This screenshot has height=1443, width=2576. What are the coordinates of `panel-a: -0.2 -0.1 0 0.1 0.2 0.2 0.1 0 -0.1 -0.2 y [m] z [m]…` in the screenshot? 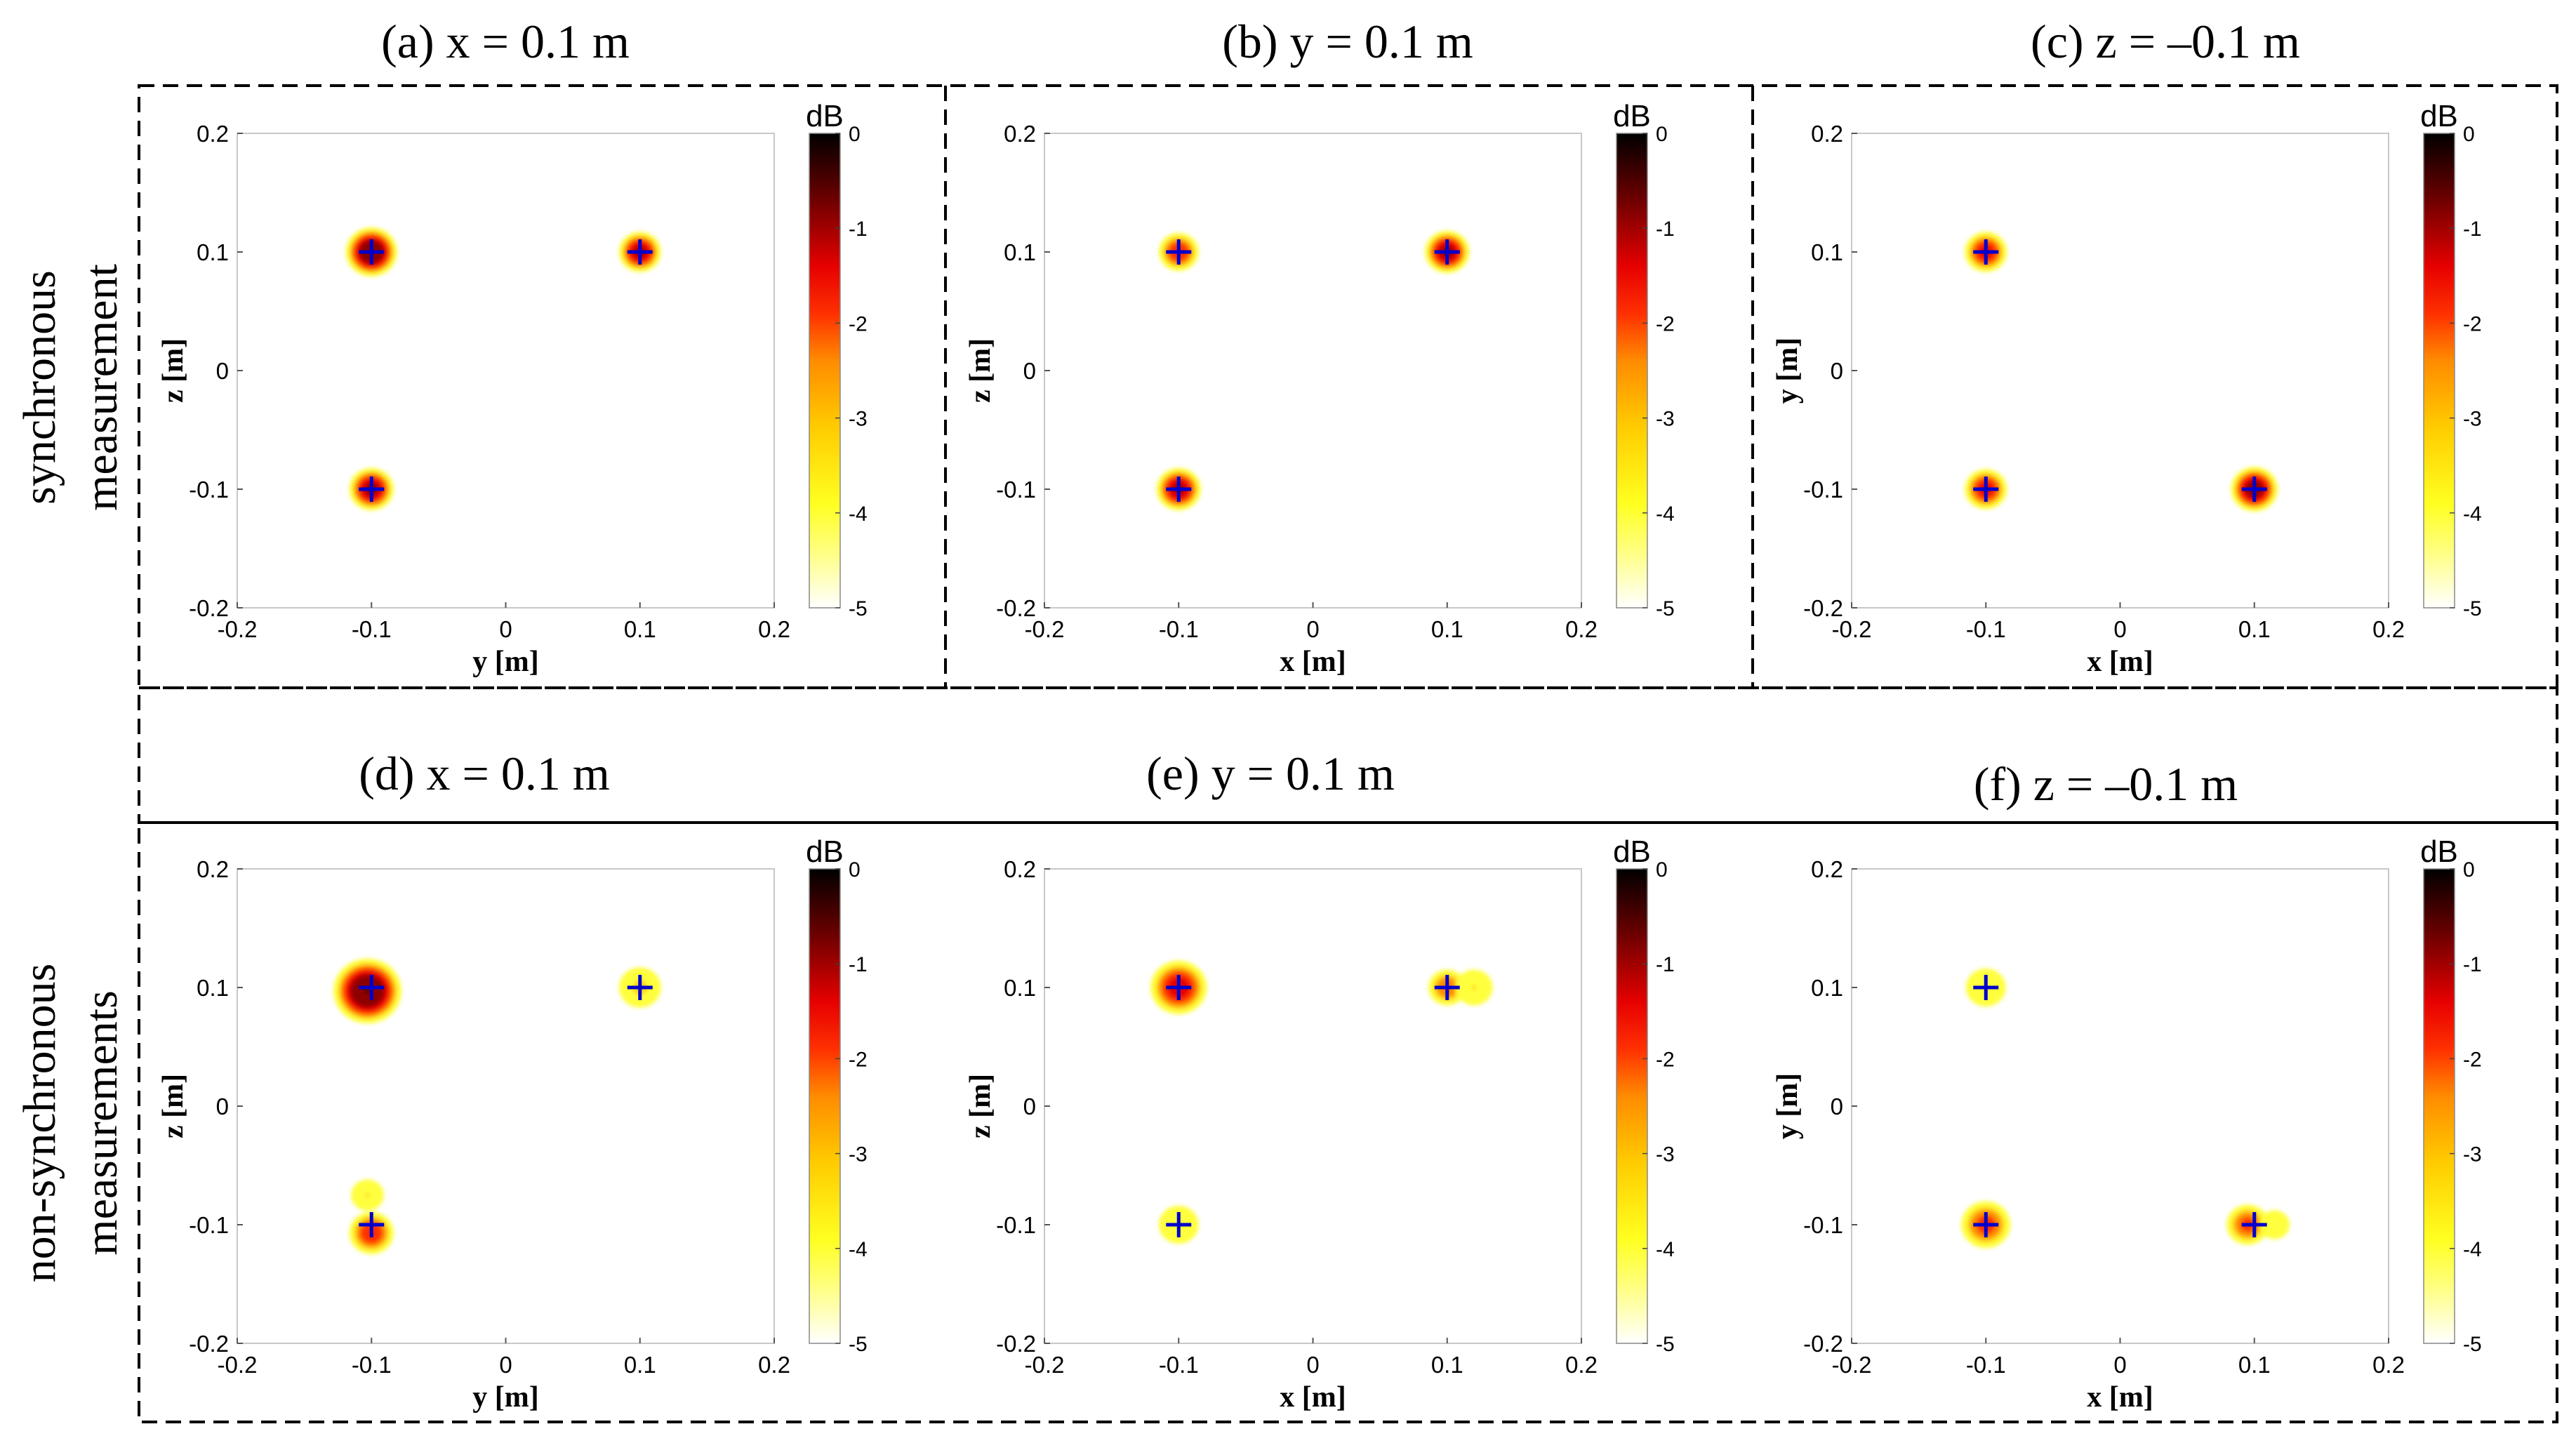 It's located at (512, 388).